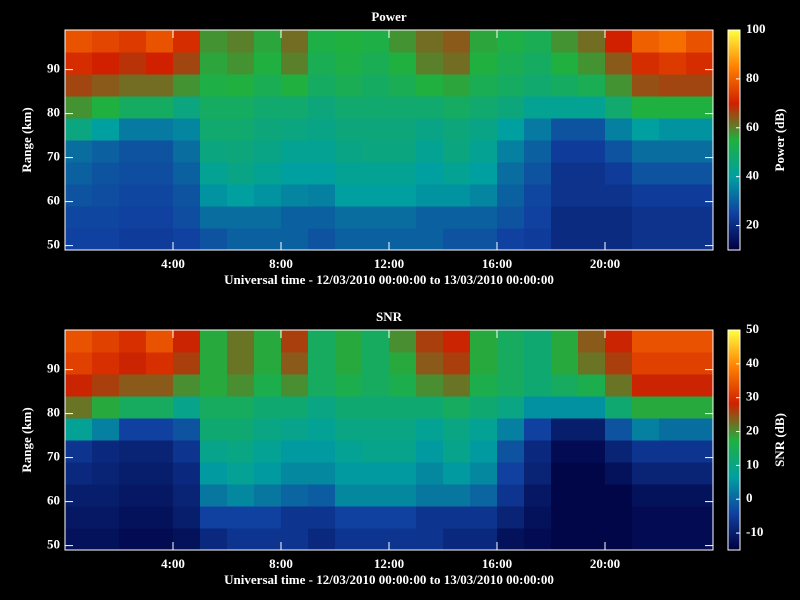 The height and width of the screenshot is (600, 800). Describe the element at coordinates (389, 263) in the screenshot. I see `x-tick-label: 12:00` at that location.